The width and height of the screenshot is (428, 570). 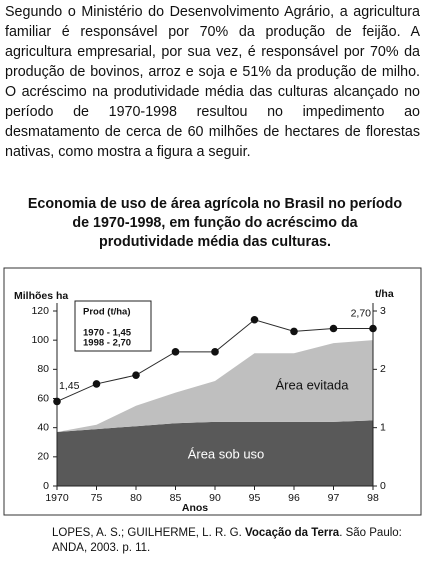 I want to click on x-tick-label: 90, so click(x=215, y=498).